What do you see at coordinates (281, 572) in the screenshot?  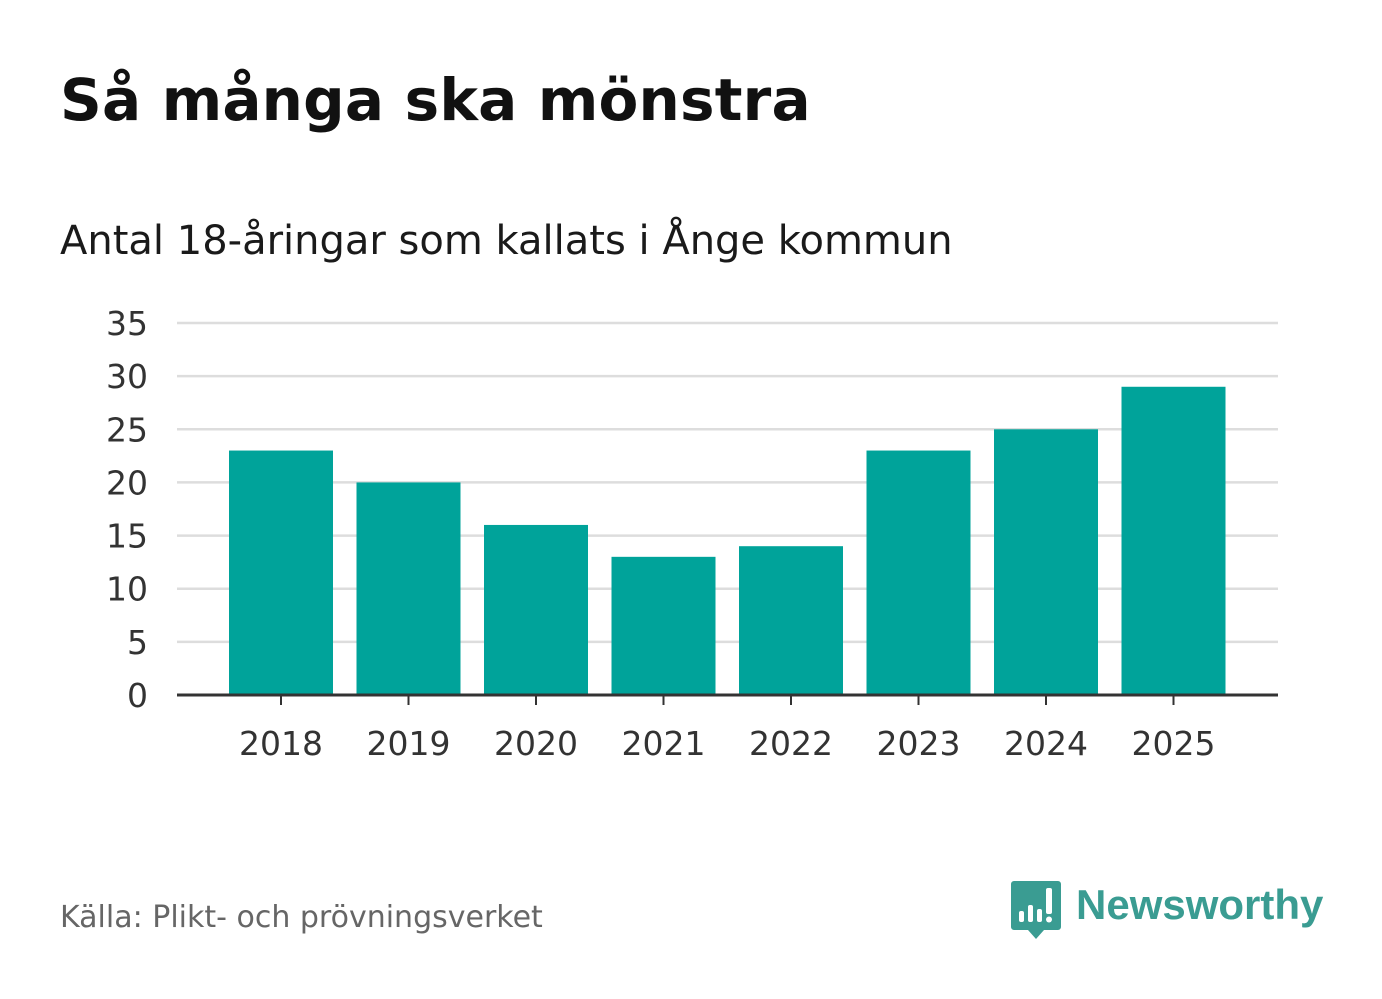 I see `bar-2018` at bounding box center [281, 572].